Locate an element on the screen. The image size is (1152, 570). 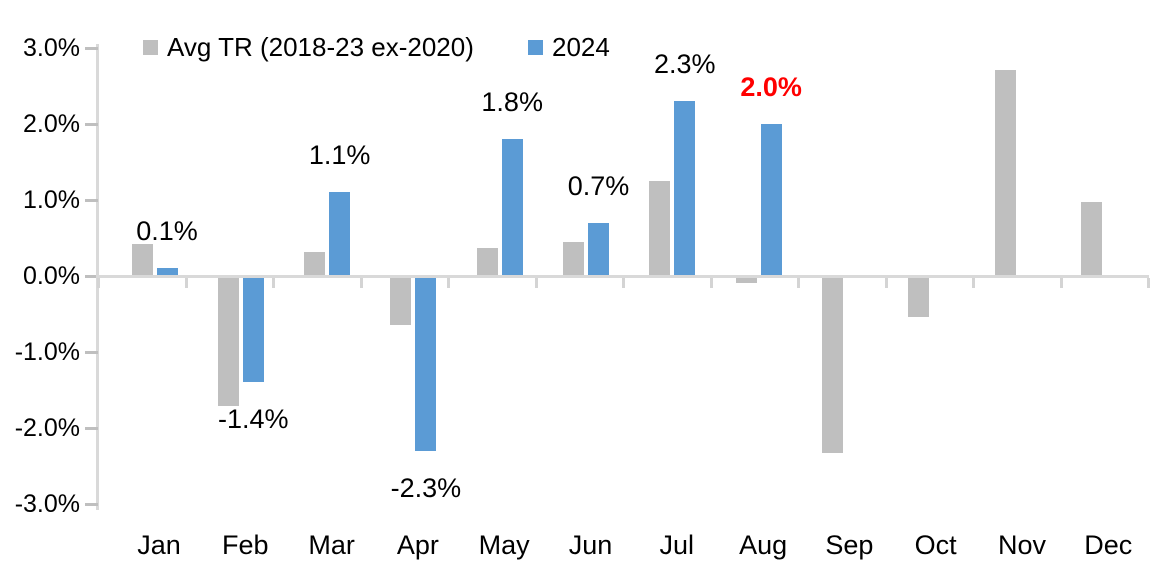
bar-avg-aug is located at coordinates (746, 279).